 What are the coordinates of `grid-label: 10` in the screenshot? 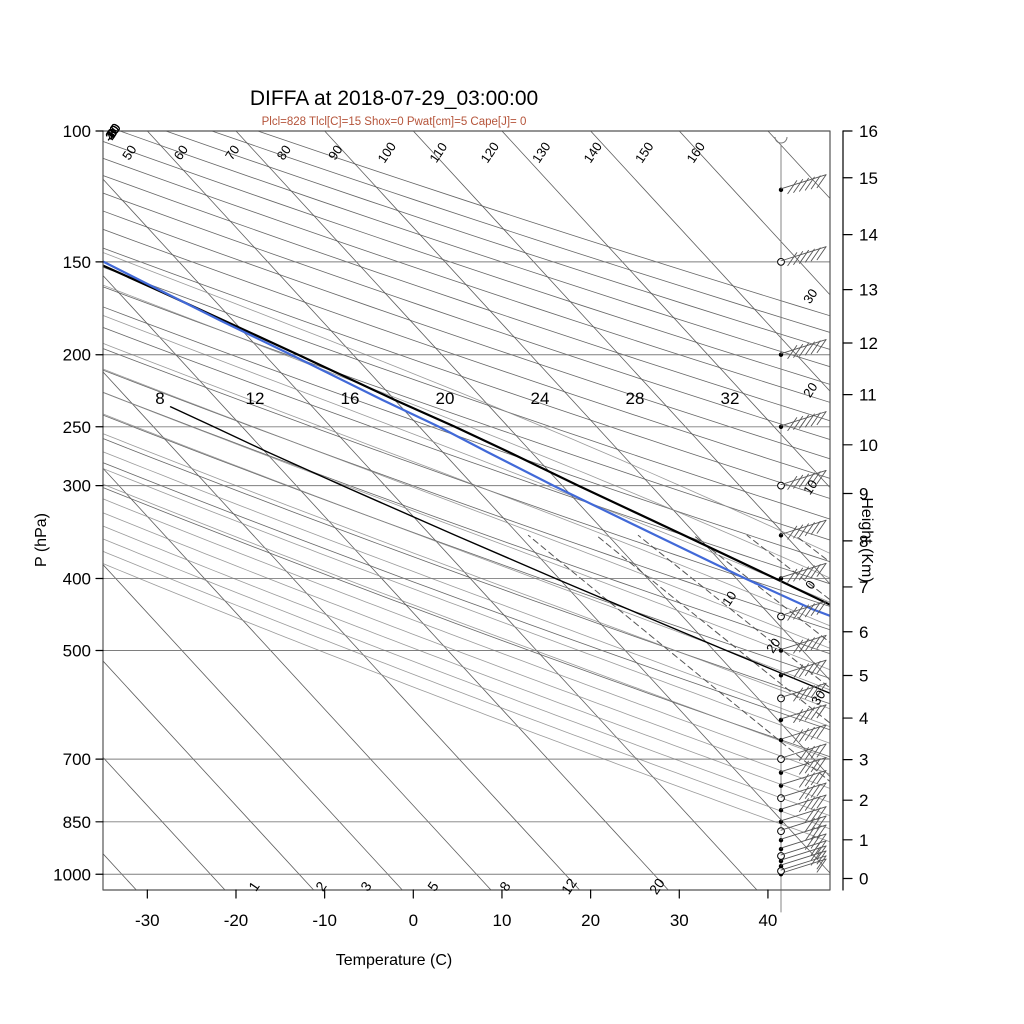 It's located at (112, 132).